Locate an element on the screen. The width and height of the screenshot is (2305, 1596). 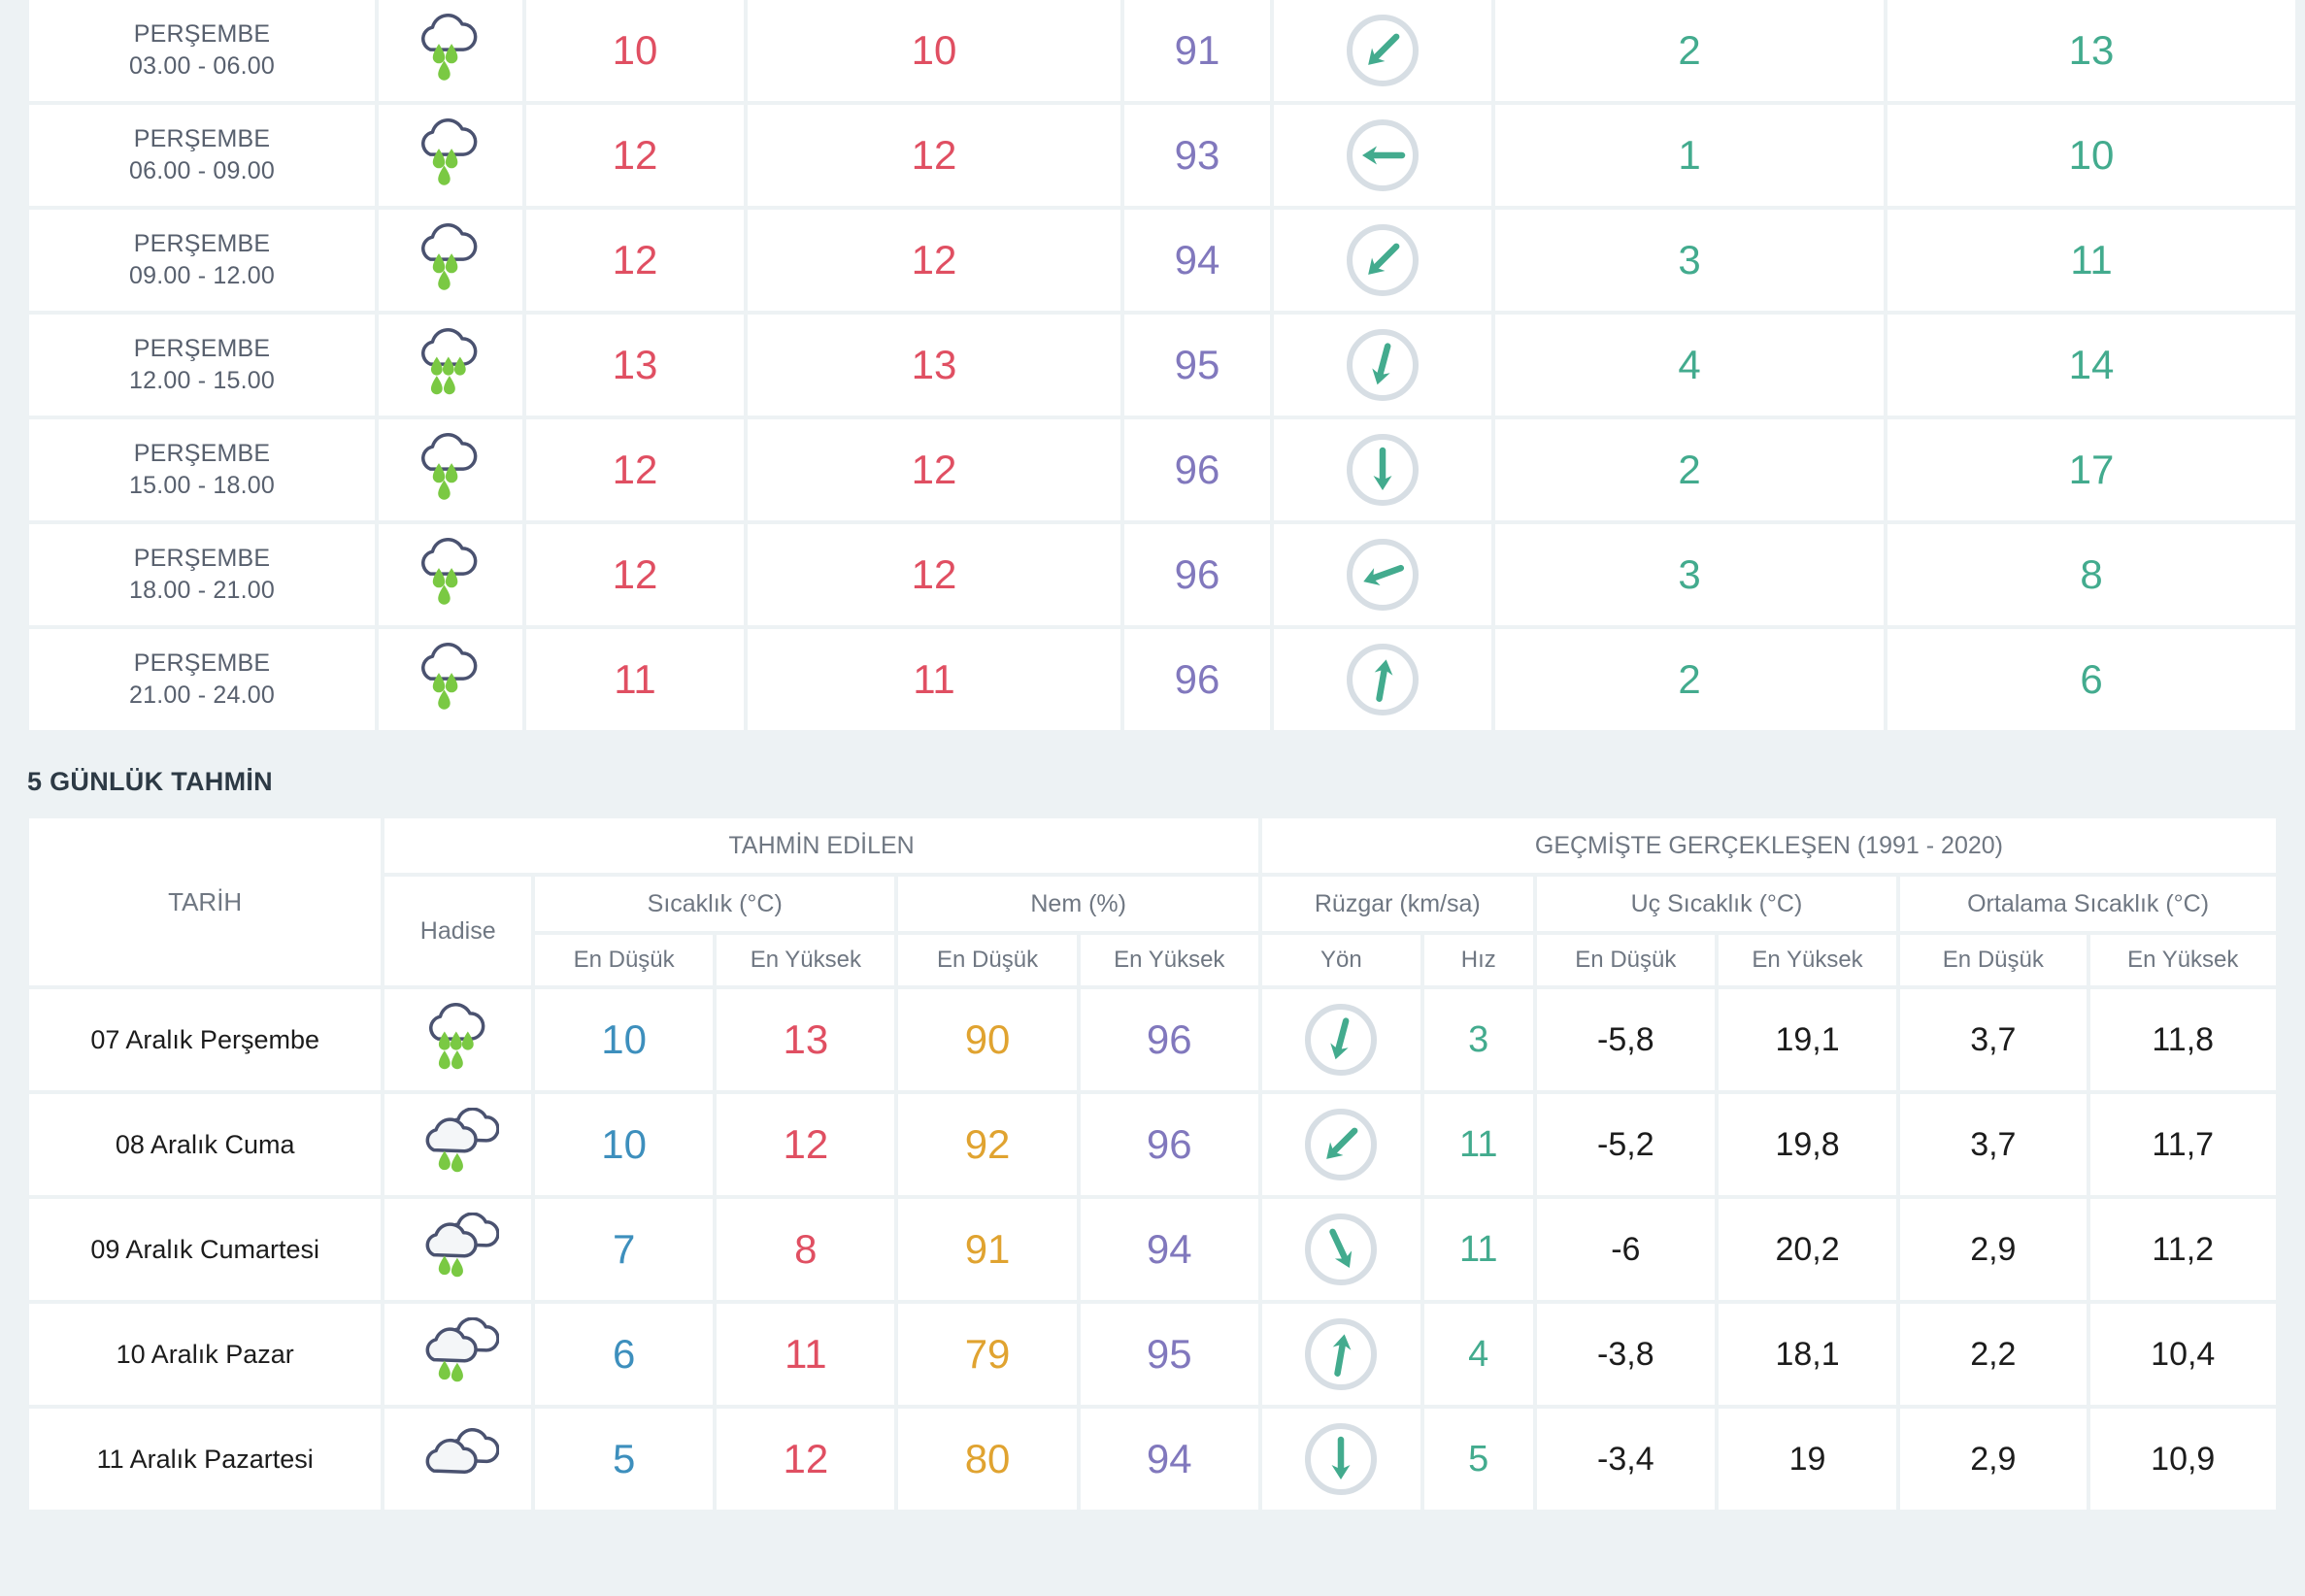
hourly-wind-gust-value: 13 is located at coordinates (2091, 50).